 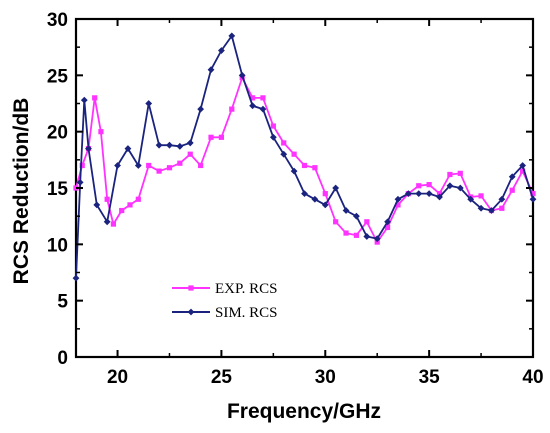 What do you see at coordinates (222, 377) in the screenshot?
I see `x-tick-label: 25` at bounding box center [222, 377].